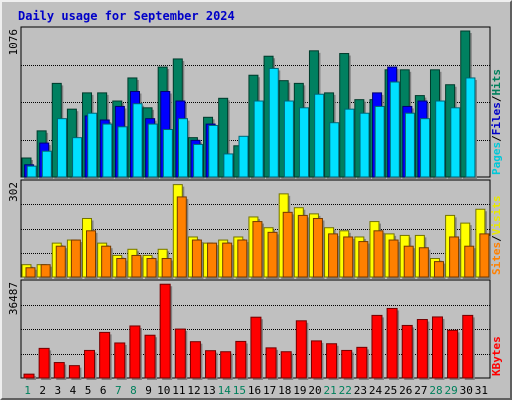  Describe the element at coordinates (27, 390) in the screenshot. I see `x-tick-label-day-1: 1` at that location.